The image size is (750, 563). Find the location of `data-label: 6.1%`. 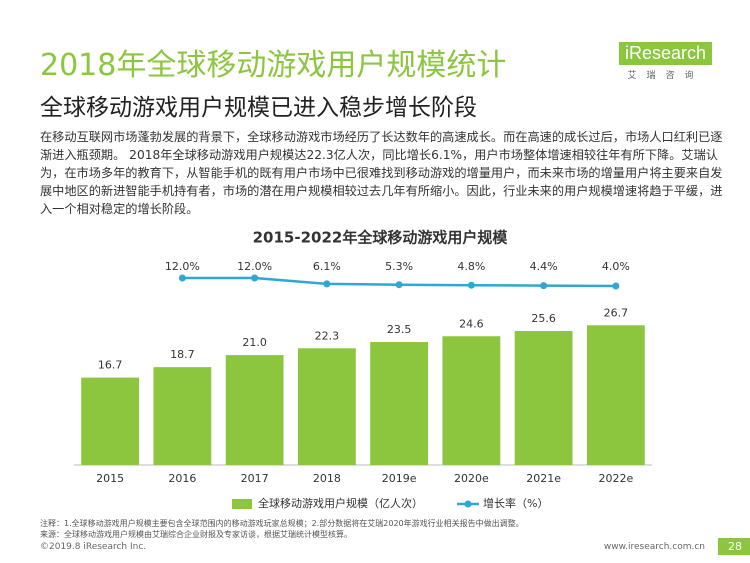

data-label: 6.1% is located at coordinates (327, 266).